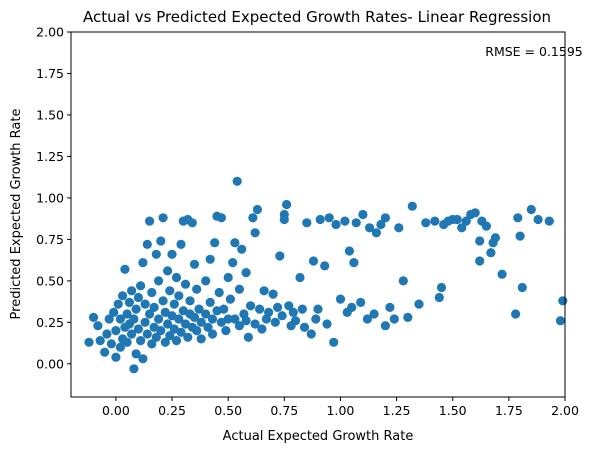 The height and width of the screenshot is (453, 591). What do you see at coordinates (50, 363) in the screenshot?
I see `y-tick-label: 0.00` at bounding box center [50, 363].